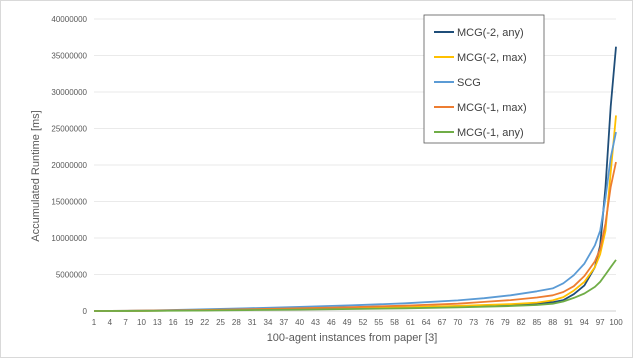 The height and width of the screenshot is (362, 633). I want to click on x-tick-label: 1, so click(94, 322).